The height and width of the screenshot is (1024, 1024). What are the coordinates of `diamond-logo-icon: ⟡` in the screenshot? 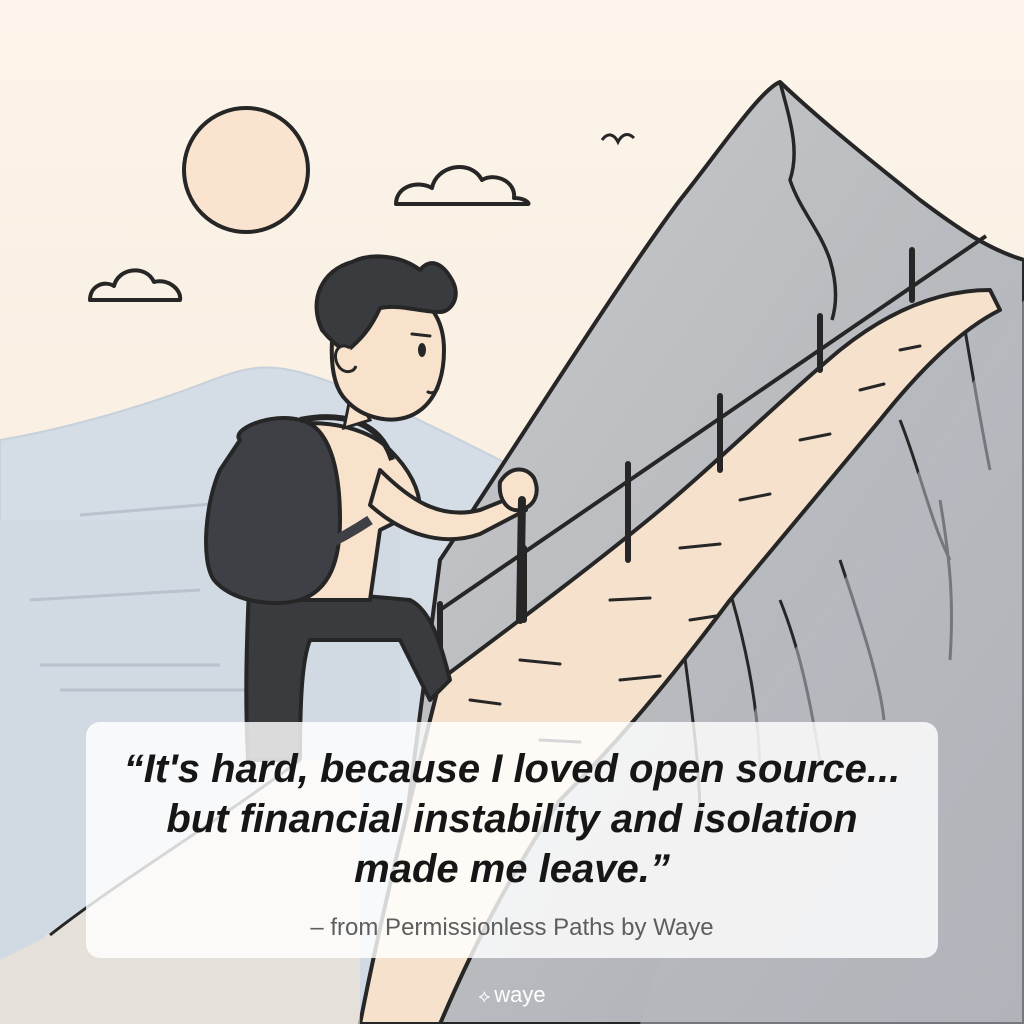 It's located at (484, 996).